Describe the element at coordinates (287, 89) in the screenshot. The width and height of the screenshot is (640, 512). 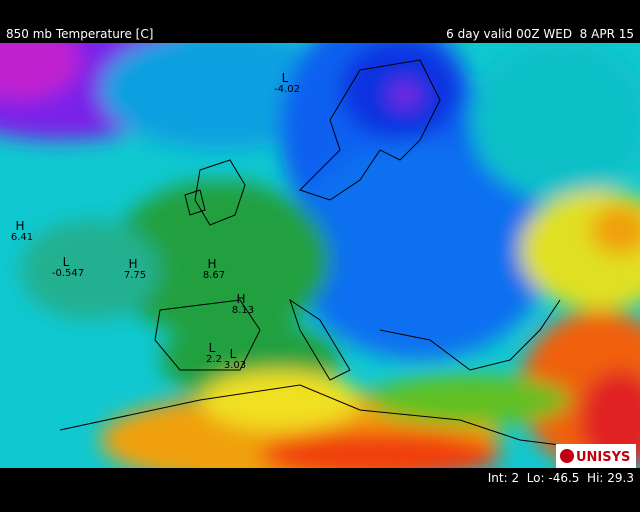
I see `center-value: -4.02` at that location.